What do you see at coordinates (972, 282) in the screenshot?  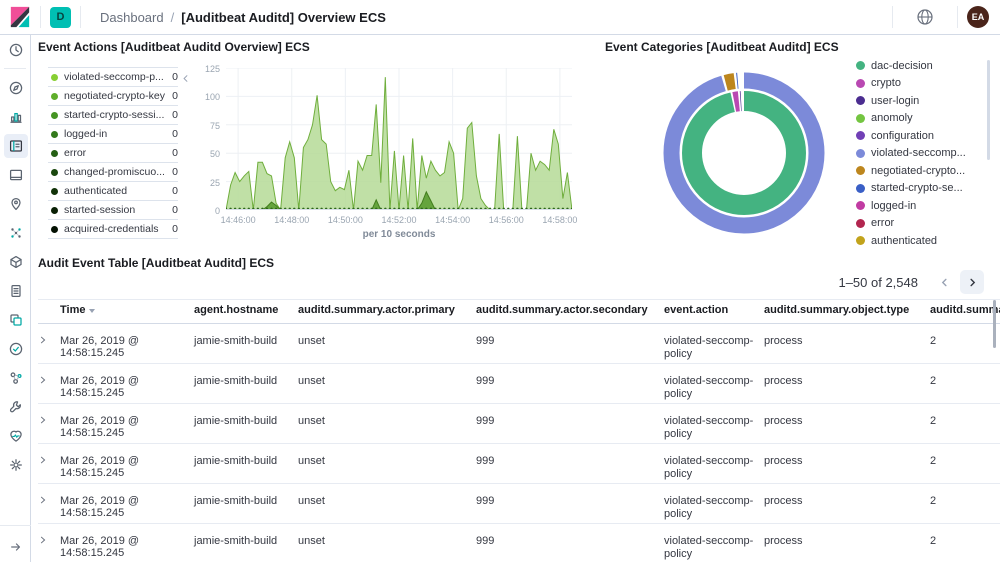 I see `pagination-next-button` at bounding box center [972, 282].